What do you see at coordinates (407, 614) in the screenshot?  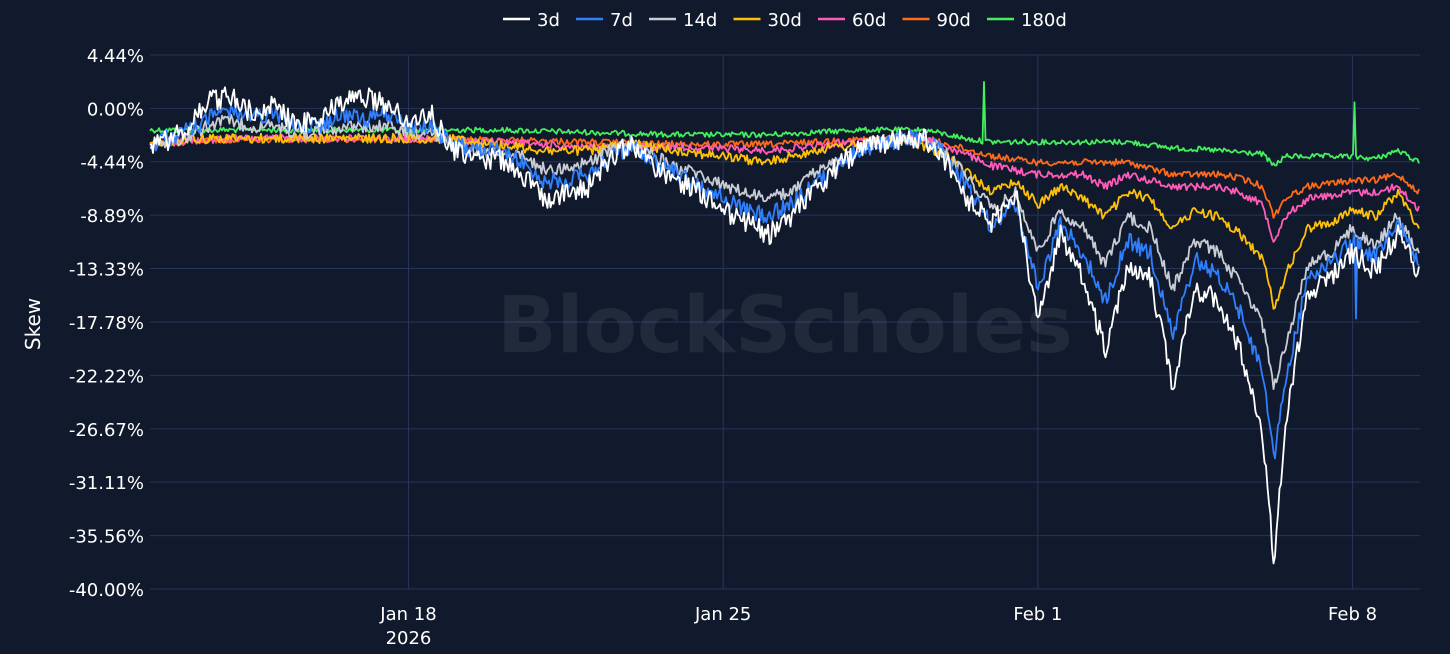 I see `x-tick-label: Jan 18` at bounding box center [407, 614].